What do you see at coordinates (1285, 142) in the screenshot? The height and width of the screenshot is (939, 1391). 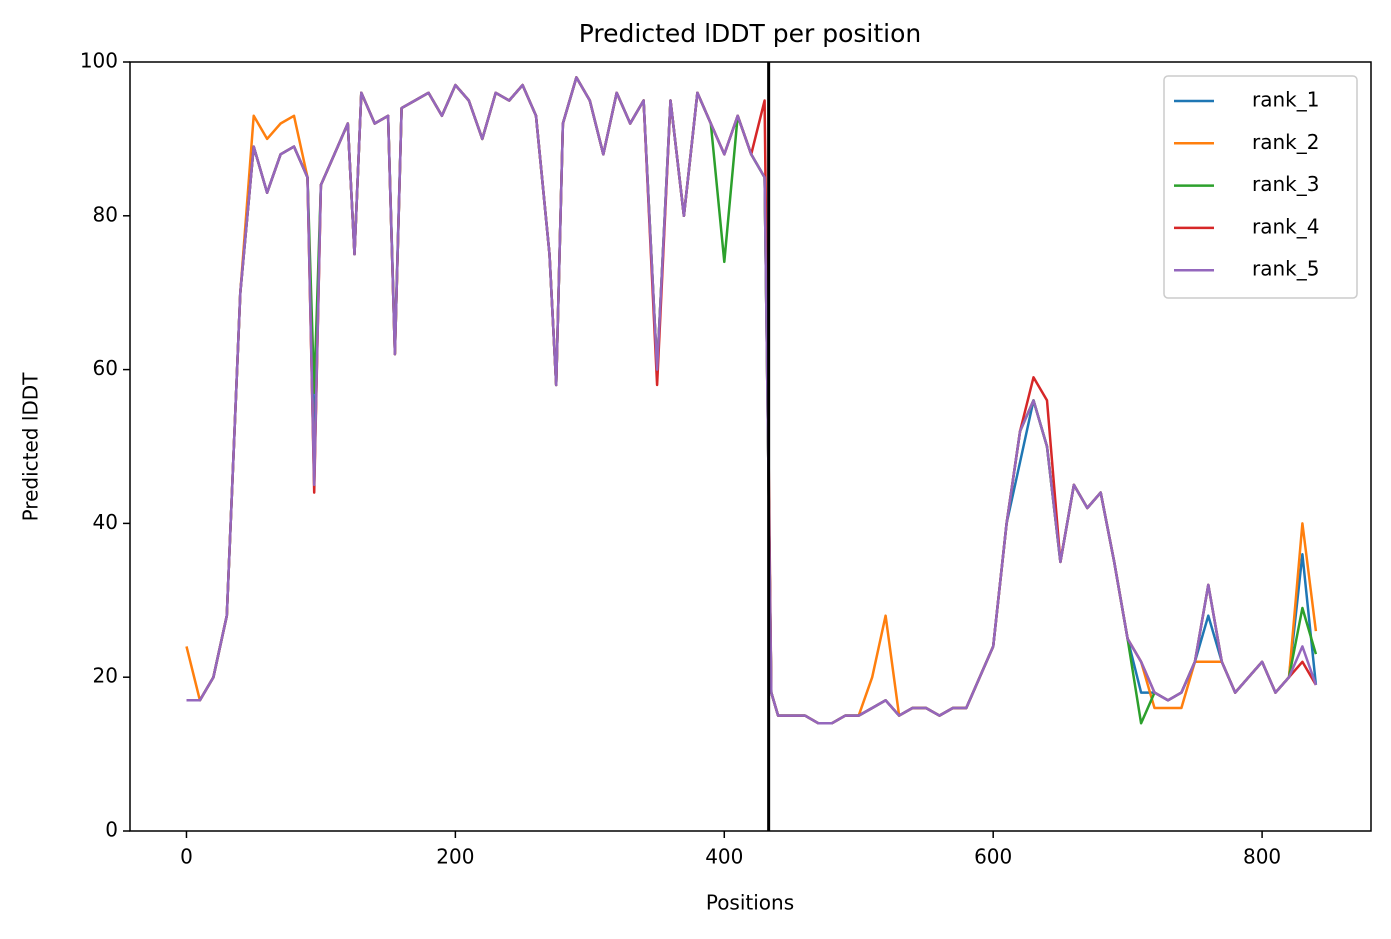 I see `legend-label: rank_2` at bounding box center [1285, 142].